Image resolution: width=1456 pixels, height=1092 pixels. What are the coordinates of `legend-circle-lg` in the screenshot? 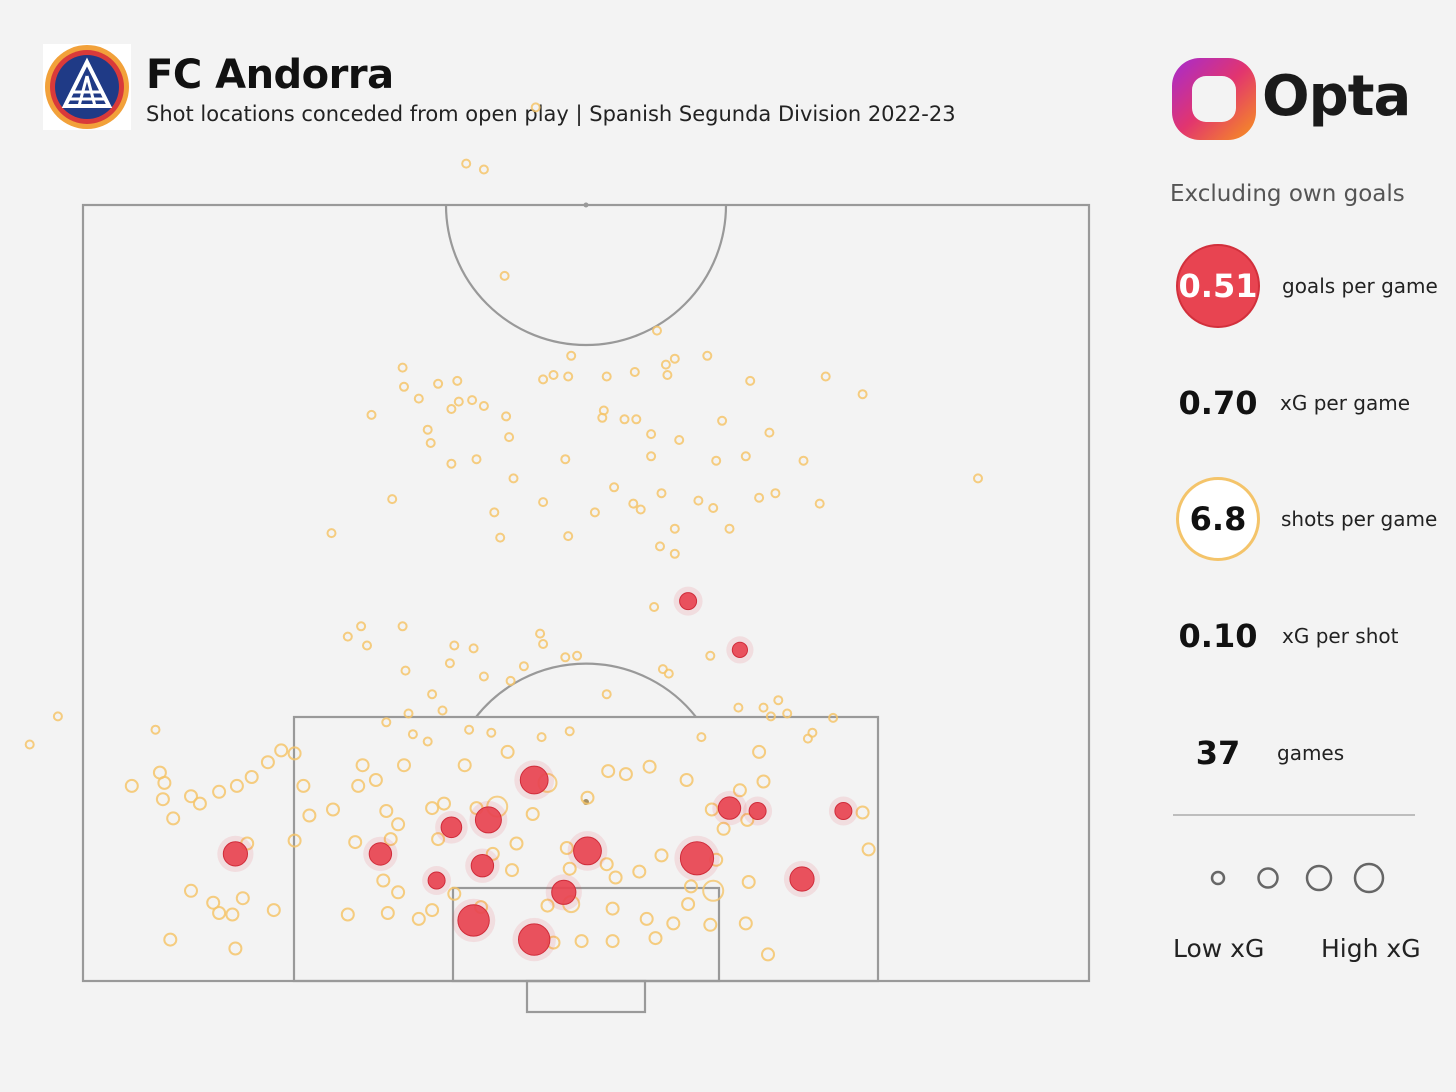 It's located at (1369, 878).